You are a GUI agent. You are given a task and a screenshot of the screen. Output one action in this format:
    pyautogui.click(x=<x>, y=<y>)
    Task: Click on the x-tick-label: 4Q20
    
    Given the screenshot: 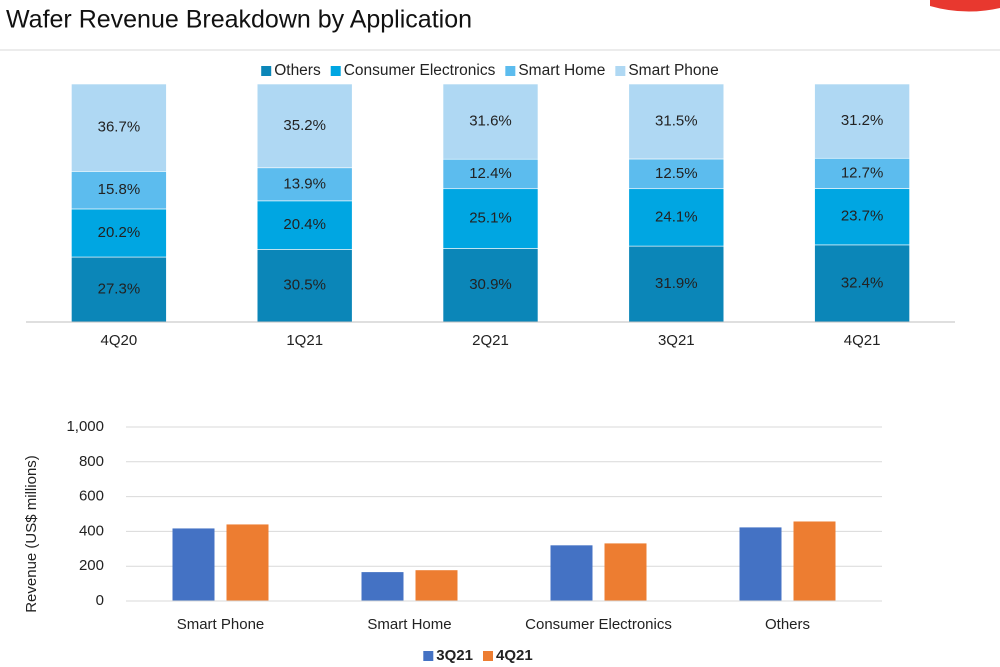 What is the action you would take?
    pyautogui.click(x=119, y=340)
    